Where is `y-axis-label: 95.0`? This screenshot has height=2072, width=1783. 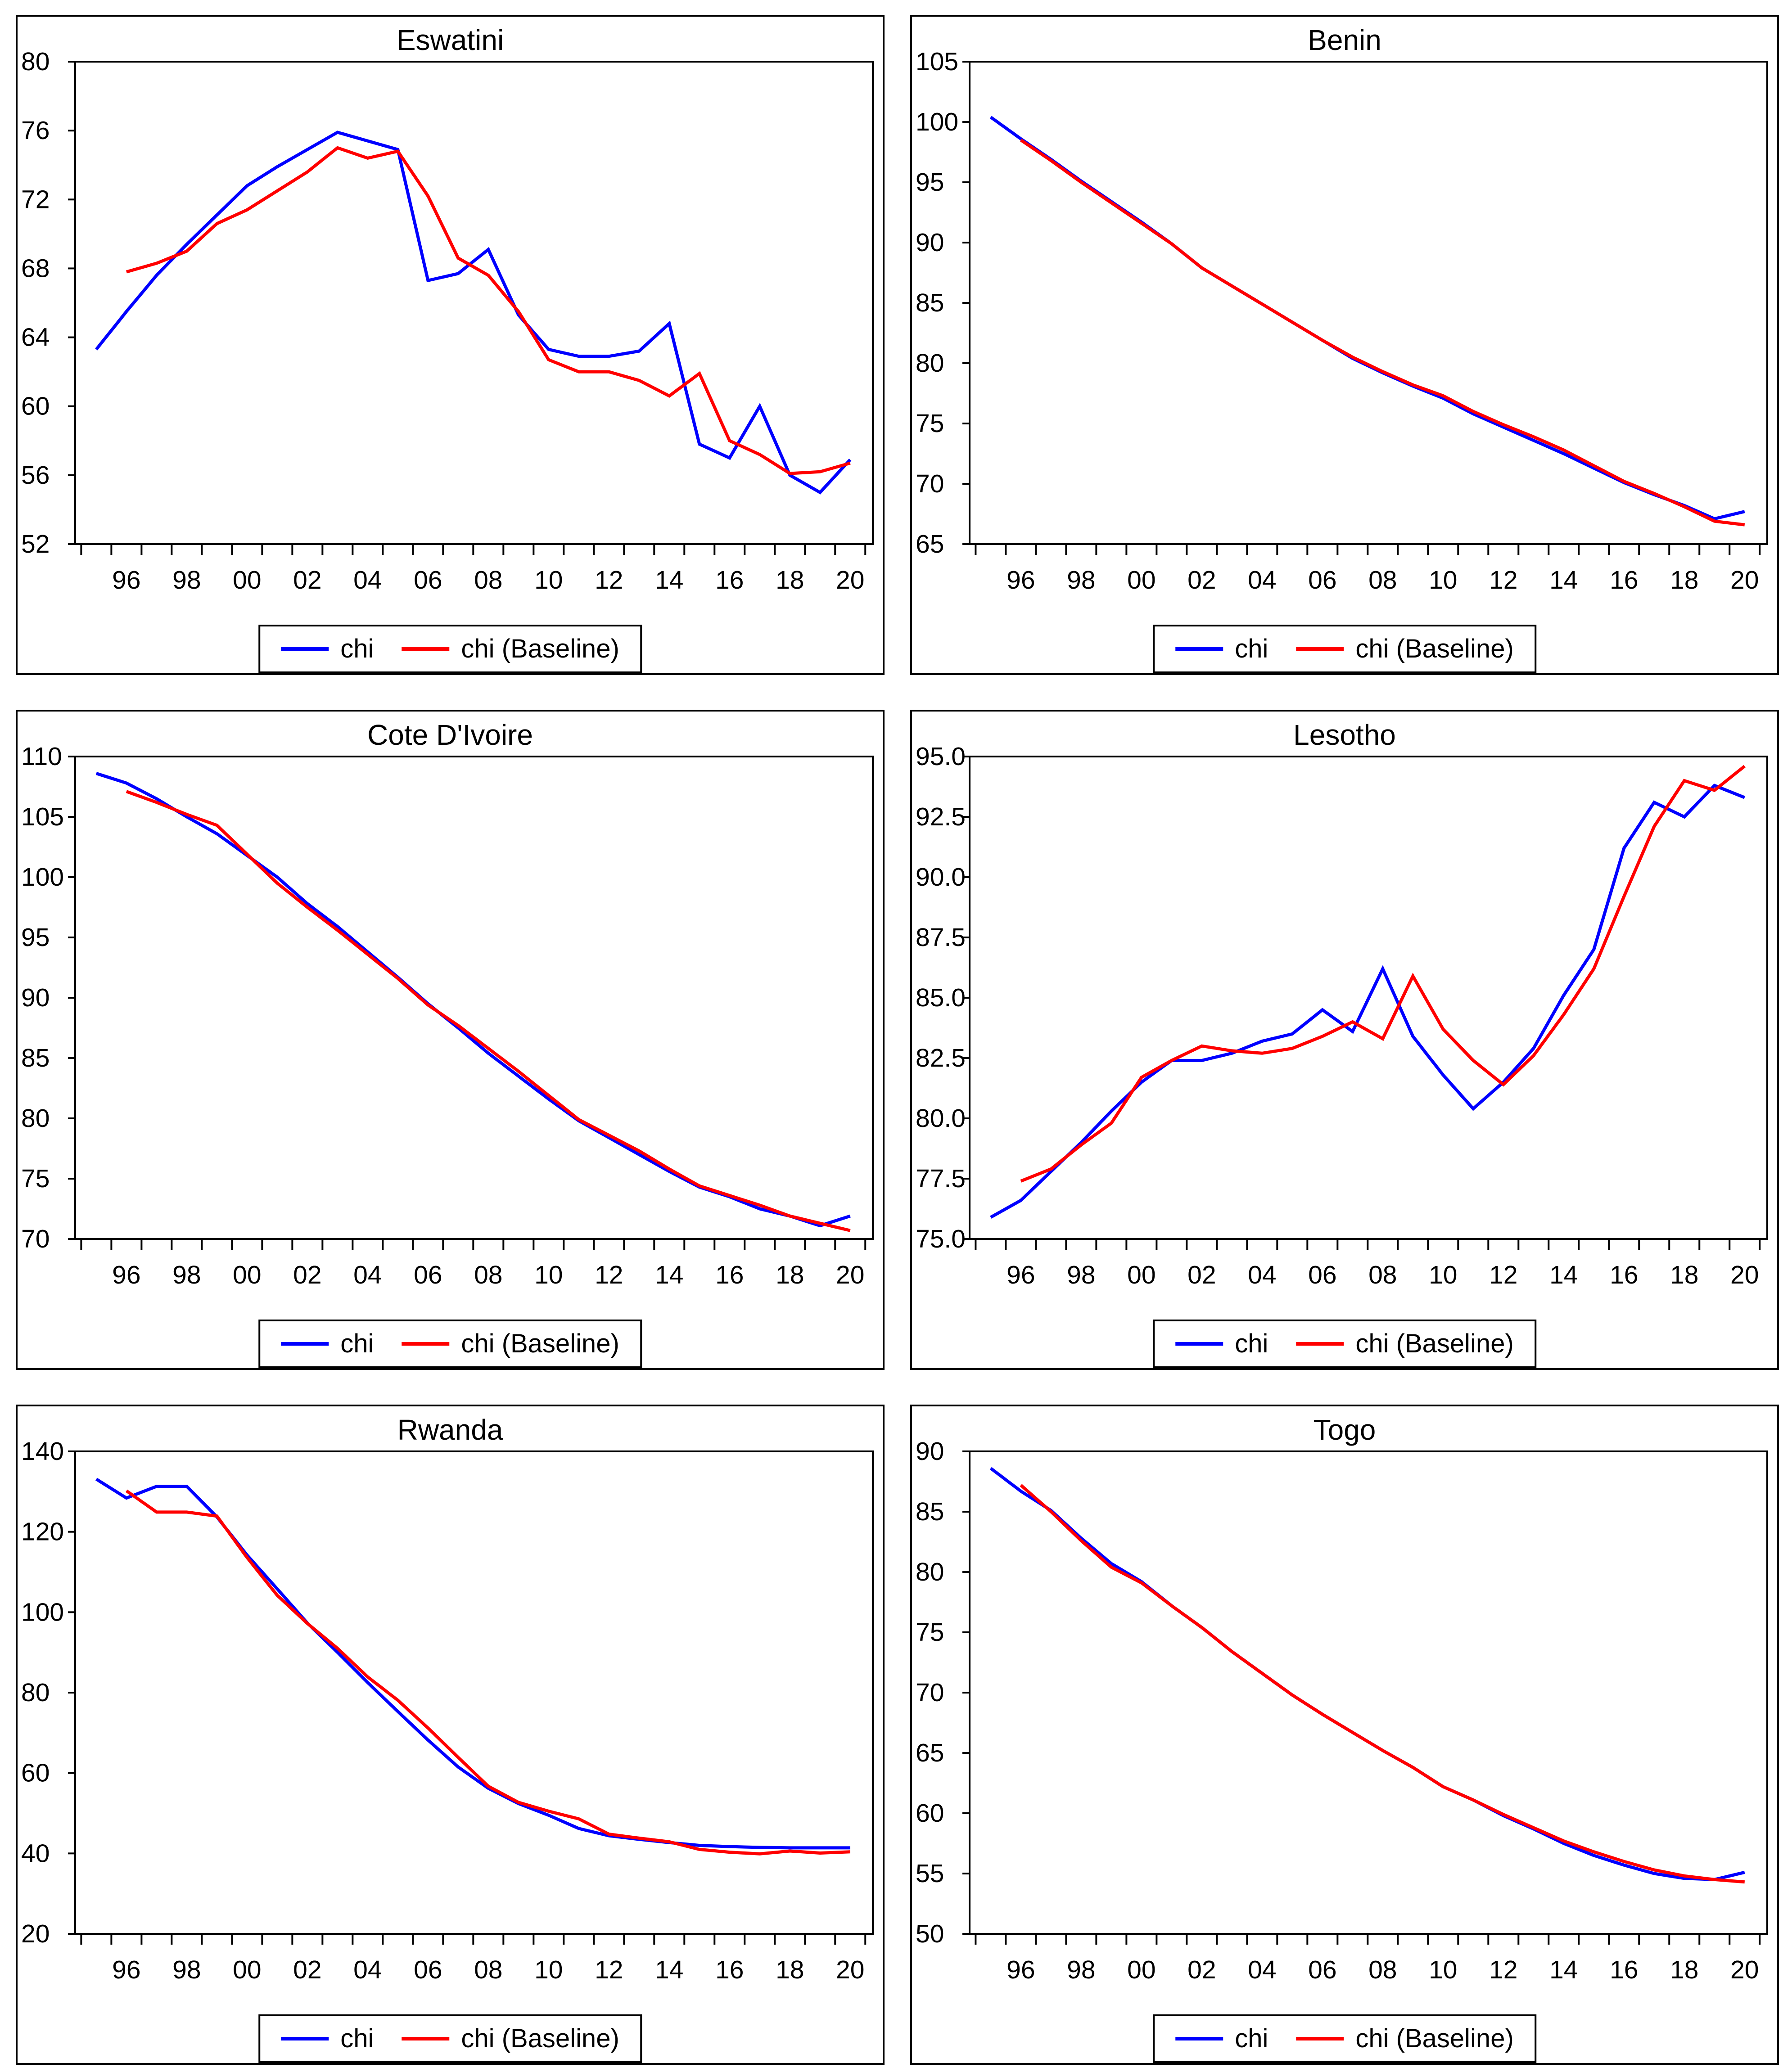 y-axis-label: 95.0 is located at coordinates (941, 756).